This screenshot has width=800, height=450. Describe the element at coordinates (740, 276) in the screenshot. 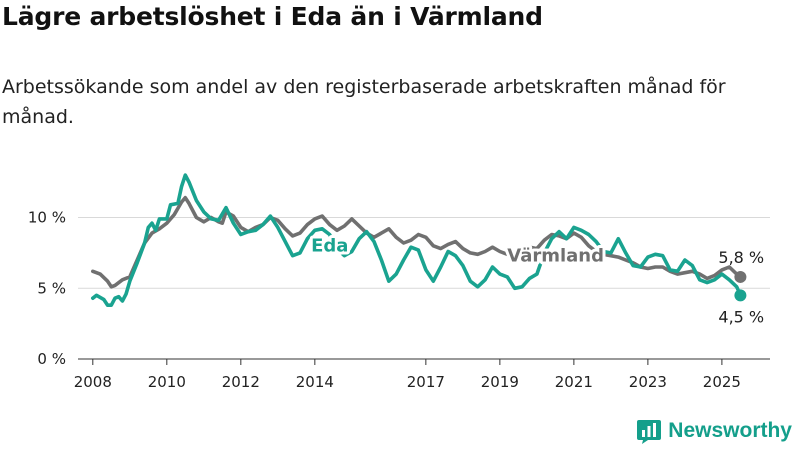

I see `end-point-värmland` at that location.